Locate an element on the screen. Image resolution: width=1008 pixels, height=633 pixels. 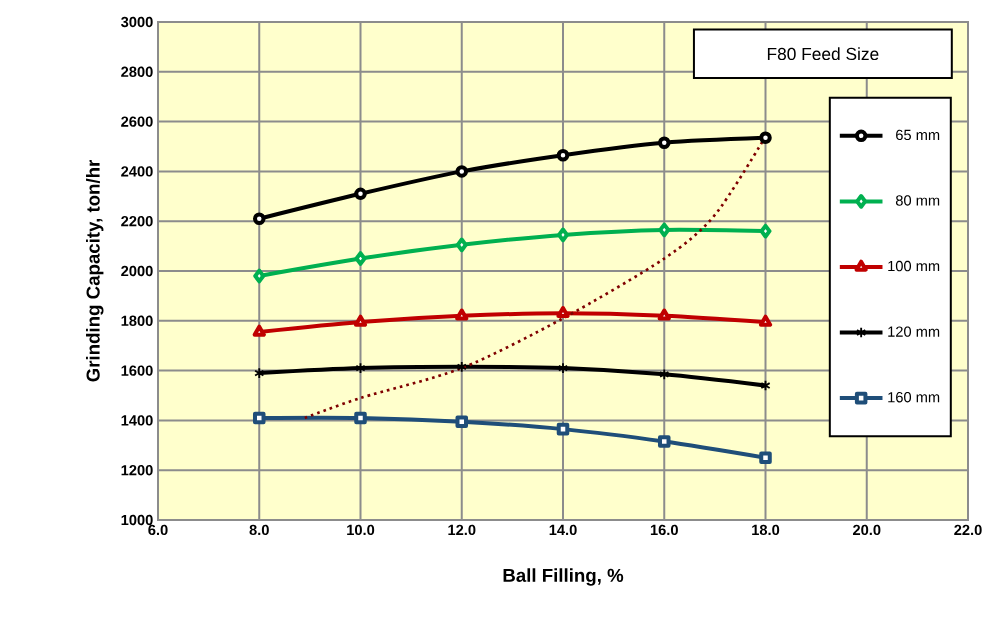
legend-label: 160 mm is located at coordinates (914, 397).